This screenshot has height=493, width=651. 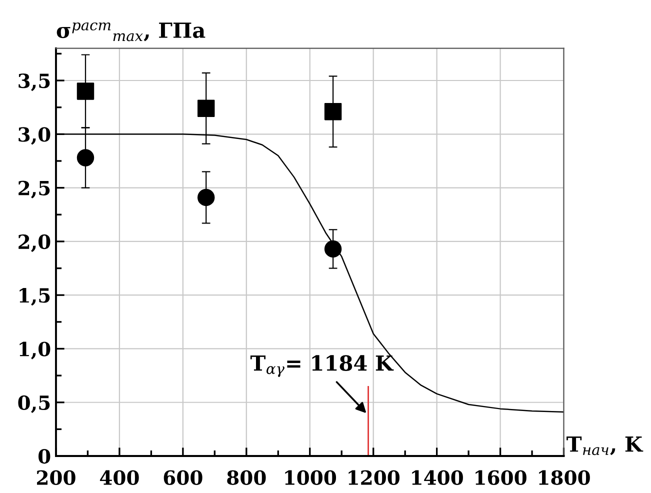 What do you see at coordinates (34, 82) in the screenshot?
I see `y-tick-label: 3,5` at bounding box center [34, 82].